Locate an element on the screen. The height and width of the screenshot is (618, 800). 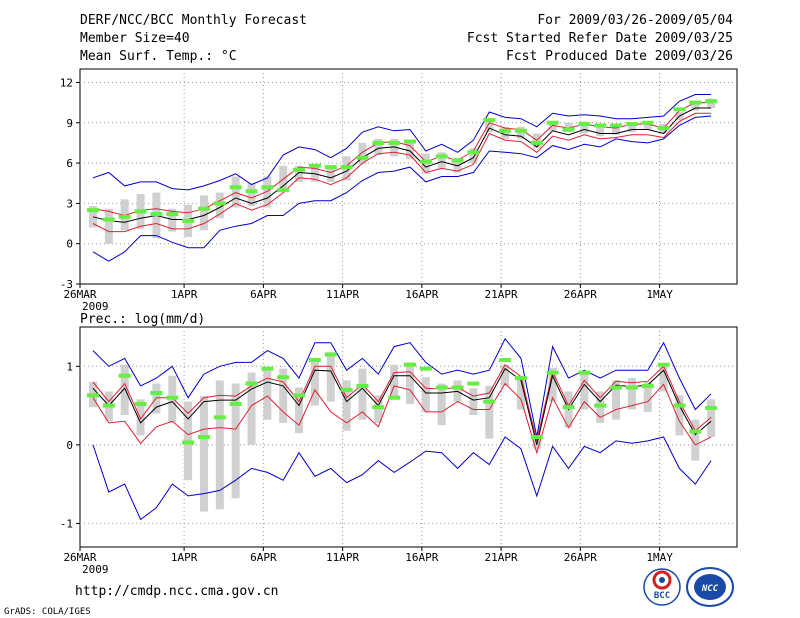
temp-ytick-label: -3 is located at coordinates (66, 284).